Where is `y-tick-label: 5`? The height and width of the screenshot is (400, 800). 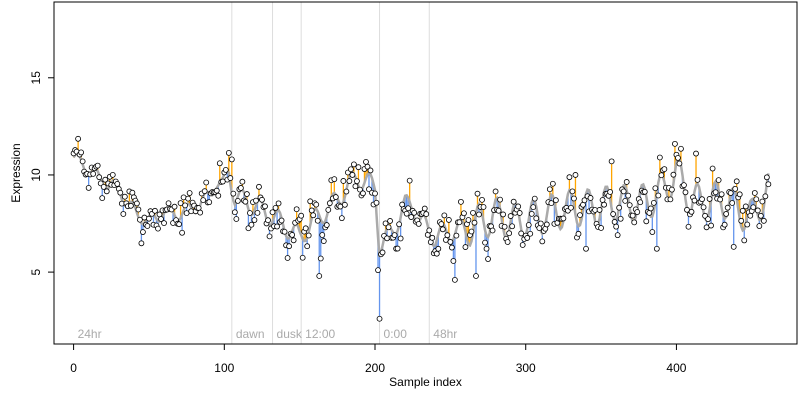 y-tick-label: 5 is located at coordinates (36, 271).